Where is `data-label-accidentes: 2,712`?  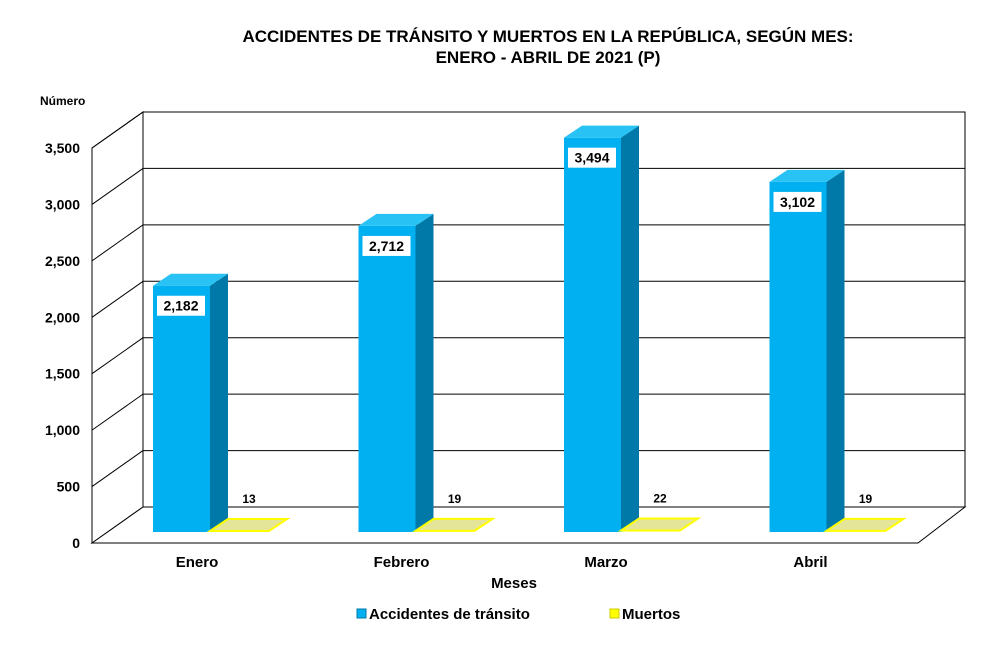
data-label-accidentes: 2,712 is located at coordinates (386, 246).